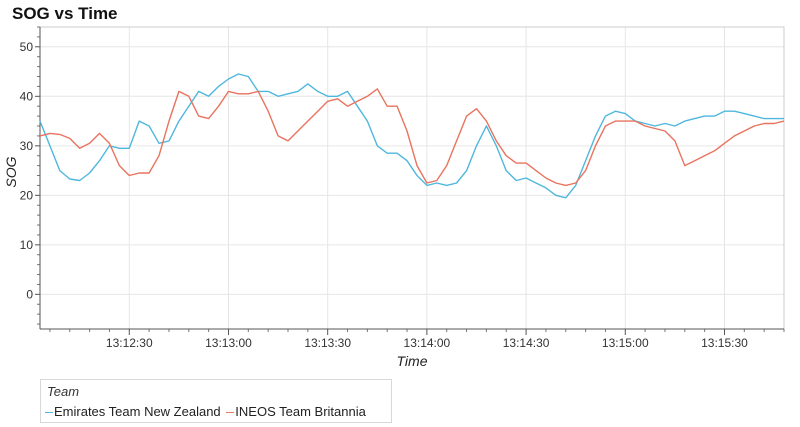  I want to click on x-axis-label: Time, so click(412, 361).